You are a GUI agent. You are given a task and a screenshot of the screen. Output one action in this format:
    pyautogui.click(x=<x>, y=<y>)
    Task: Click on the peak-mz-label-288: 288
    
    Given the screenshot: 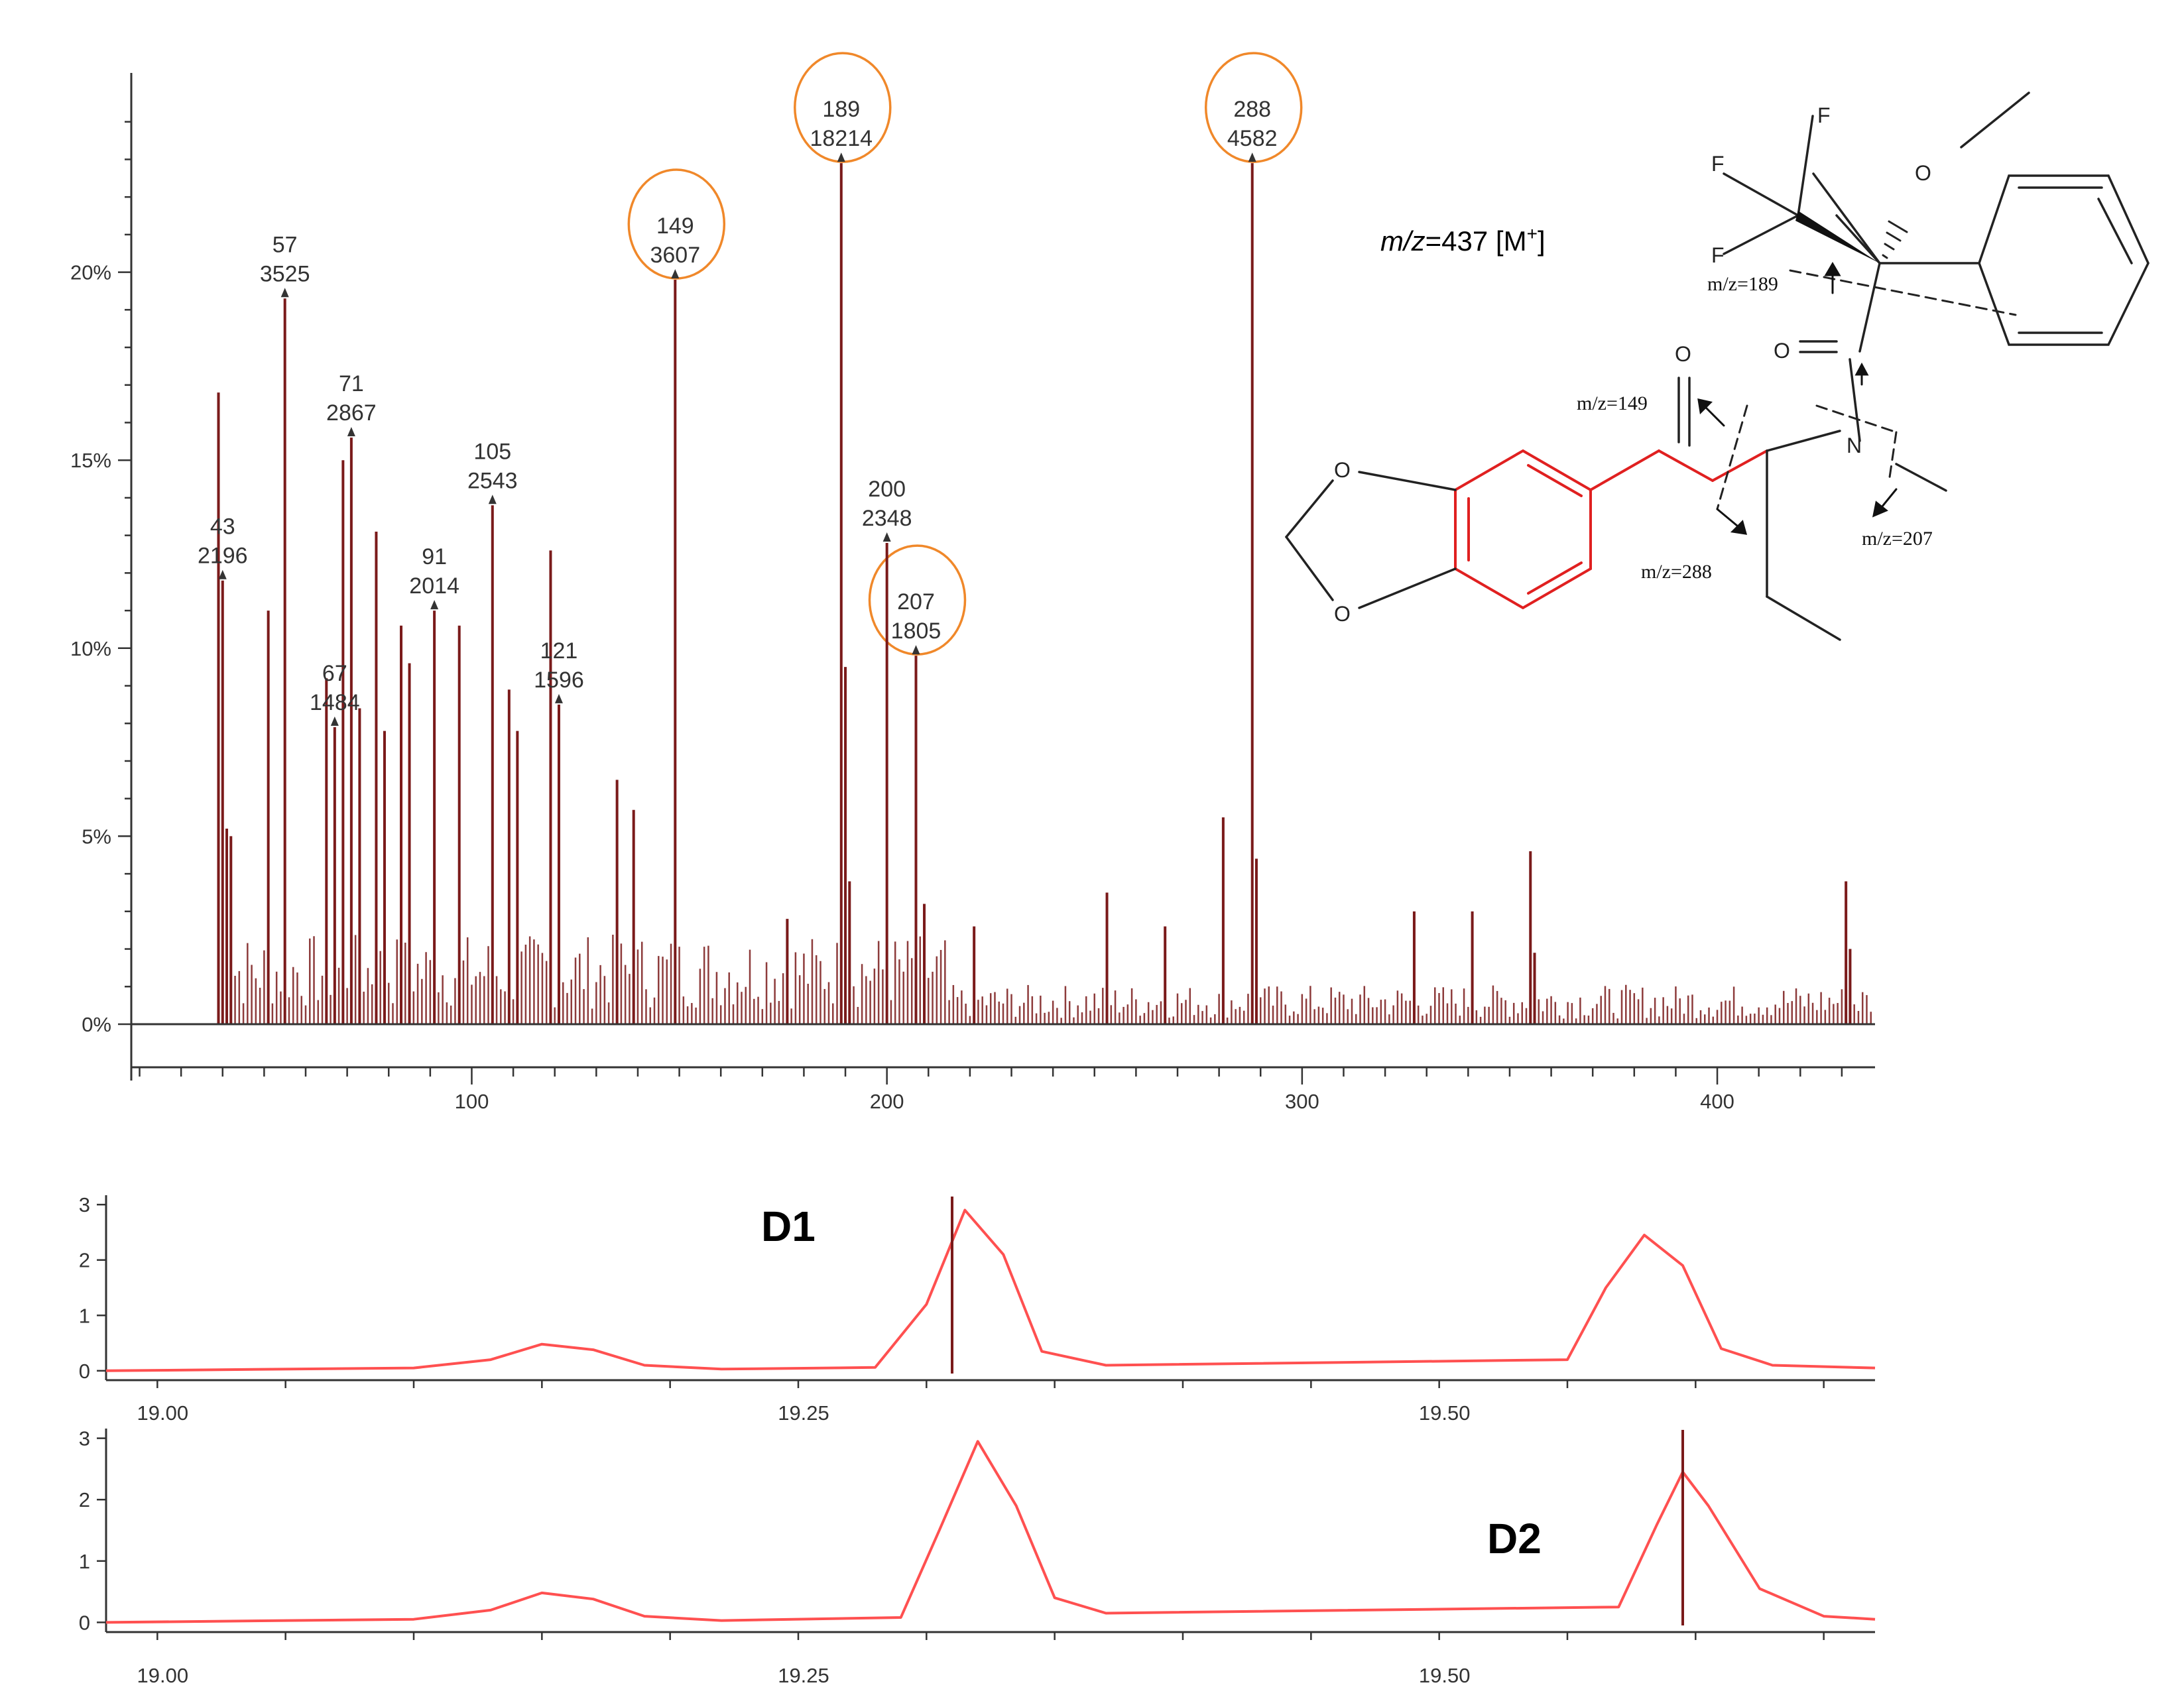 What is the action you would take?
    pyautogui.click(x=1252, y=109)
    